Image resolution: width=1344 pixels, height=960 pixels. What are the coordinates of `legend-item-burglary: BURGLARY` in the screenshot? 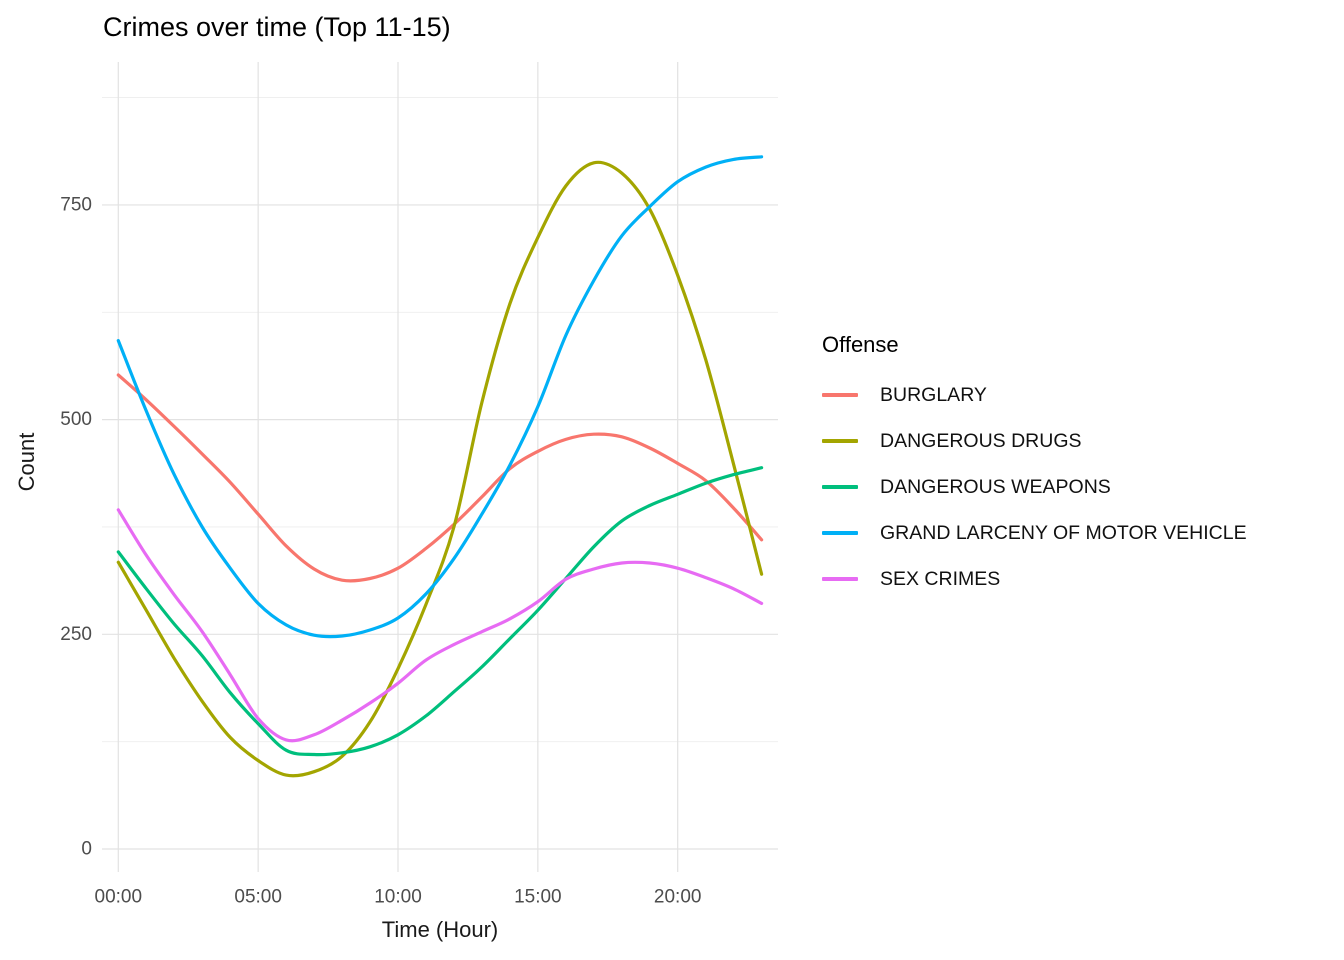 It's located at (1034, 395).